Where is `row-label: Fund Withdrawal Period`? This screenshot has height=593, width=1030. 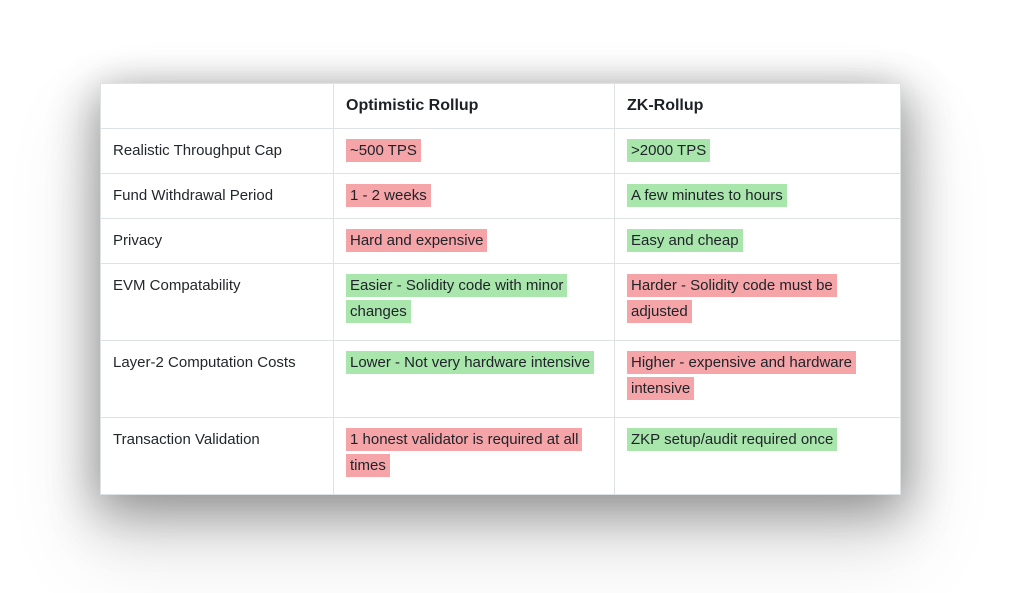 row-label: Fund Withdrawal Period is located at coordinates (217, 196).